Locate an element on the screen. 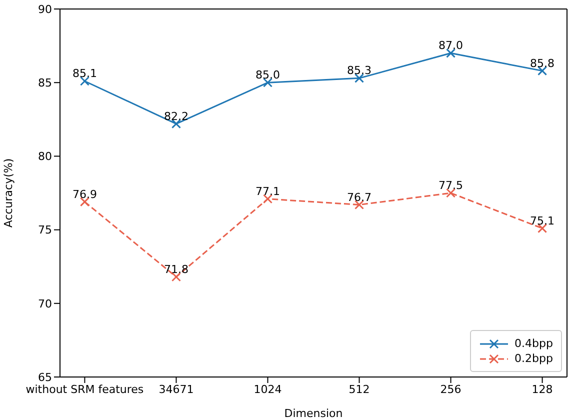  y-tick-label: 90 is located at coordinates (45, 9).